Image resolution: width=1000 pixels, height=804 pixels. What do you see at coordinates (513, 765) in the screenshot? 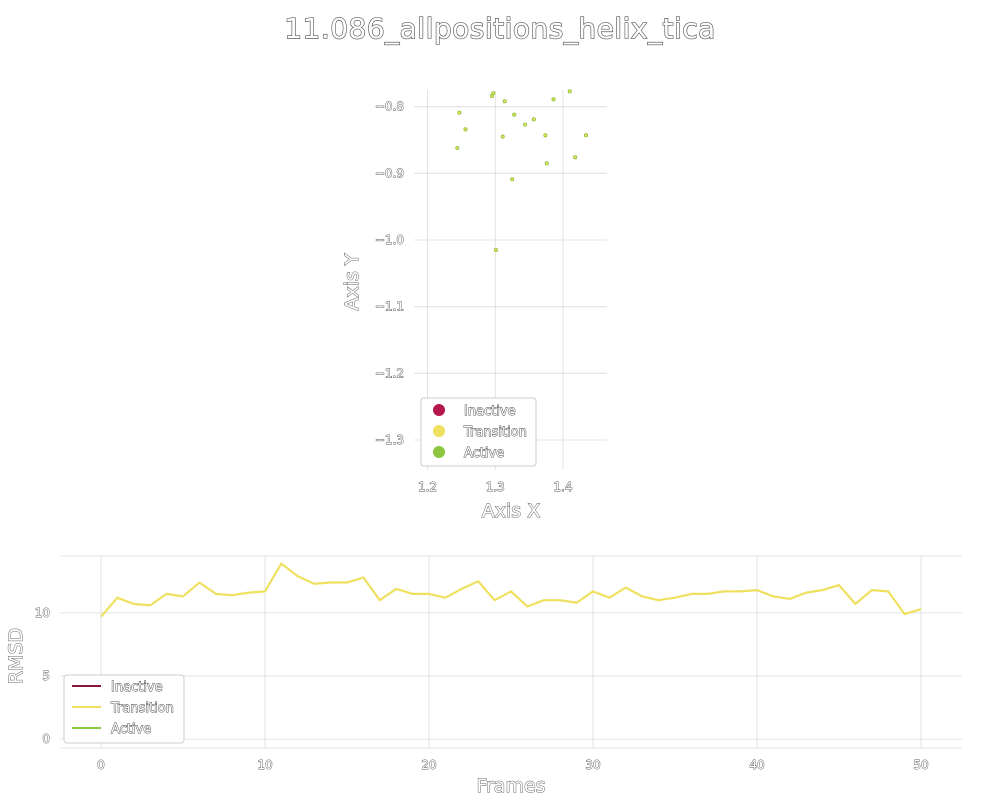
I see `line-x-ticks: 0 10 20 30 40 50` at bounding box center [513, 765].